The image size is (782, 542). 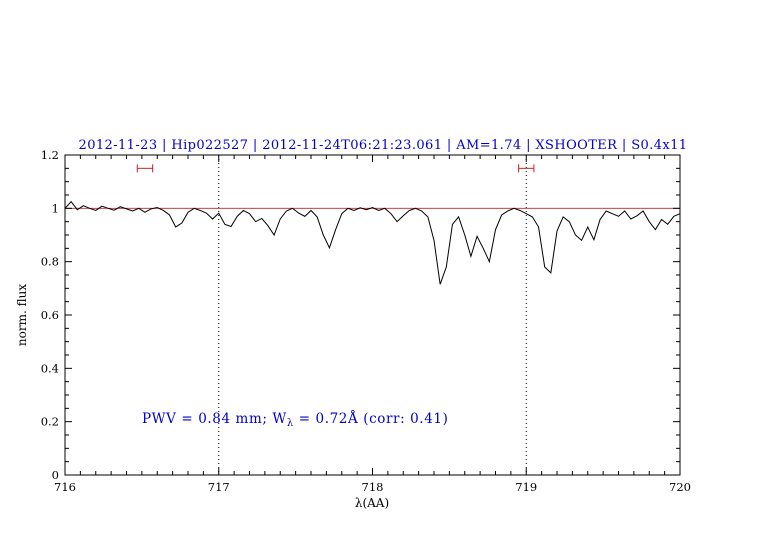 What do you see at coordinates (290, 423) in the screenshot?
I see `pwv-annotation-lambda-subscript: λ` at bounding box center [290, 423].